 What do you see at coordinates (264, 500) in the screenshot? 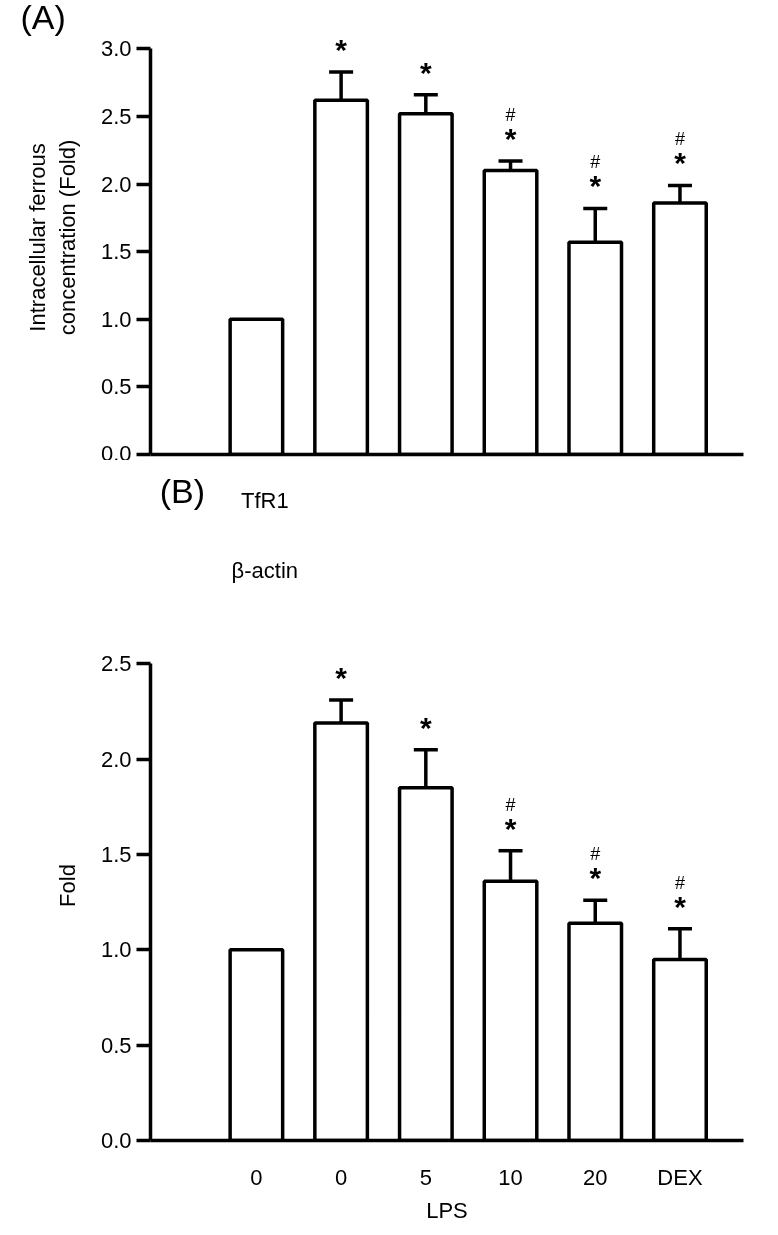
I see `text: TfR1` at bounding box center [264, 500].